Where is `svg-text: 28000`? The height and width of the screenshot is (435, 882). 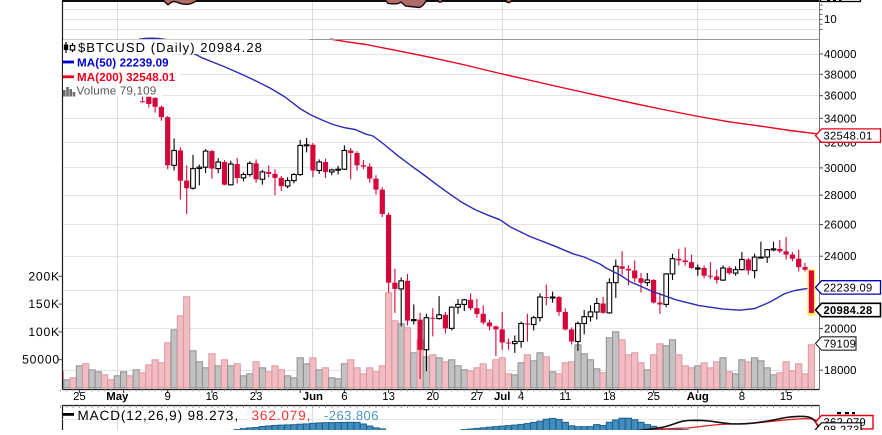 svg-text: 28000 is located at coordinates (840, 196).